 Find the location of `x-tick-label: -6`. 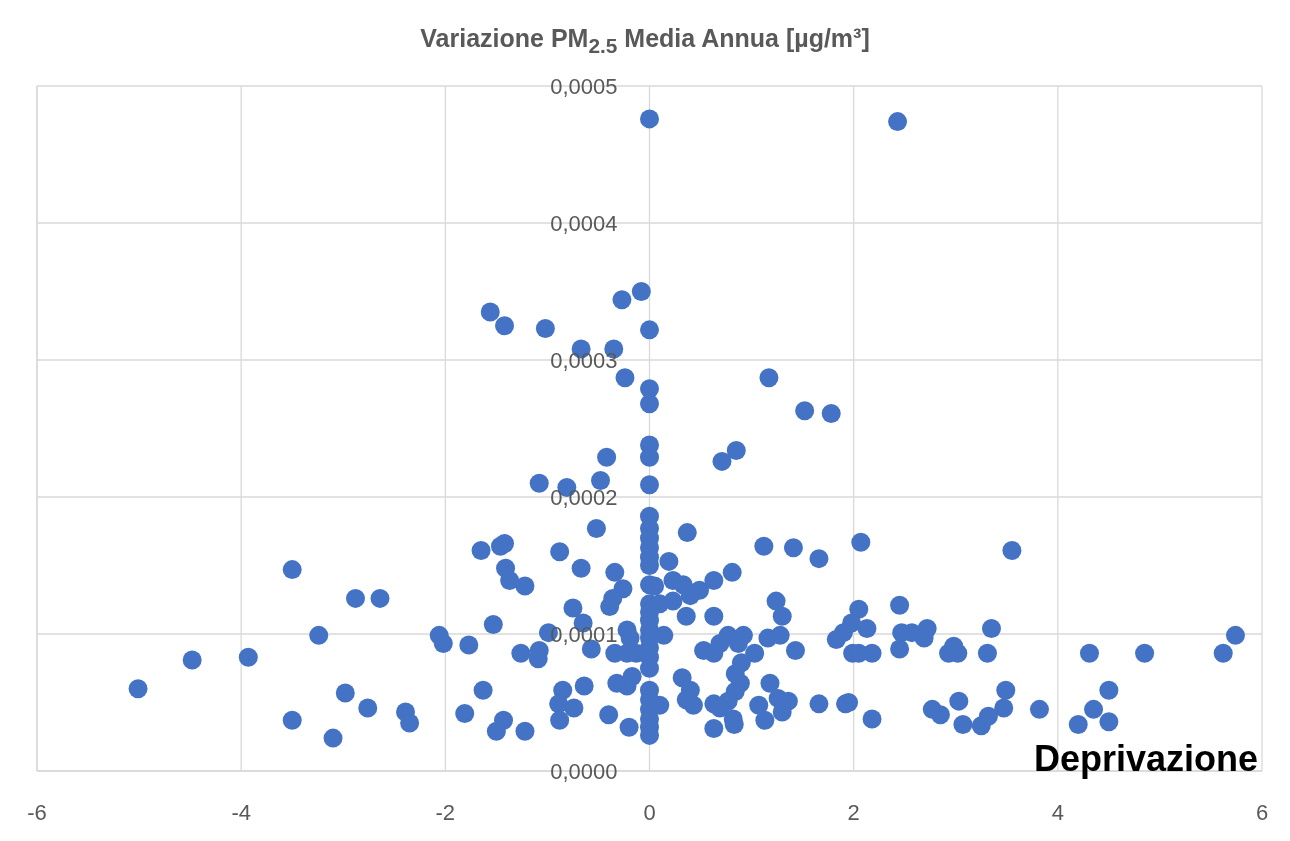

x-tick-label: -6 is located at coordinates (37, 812).